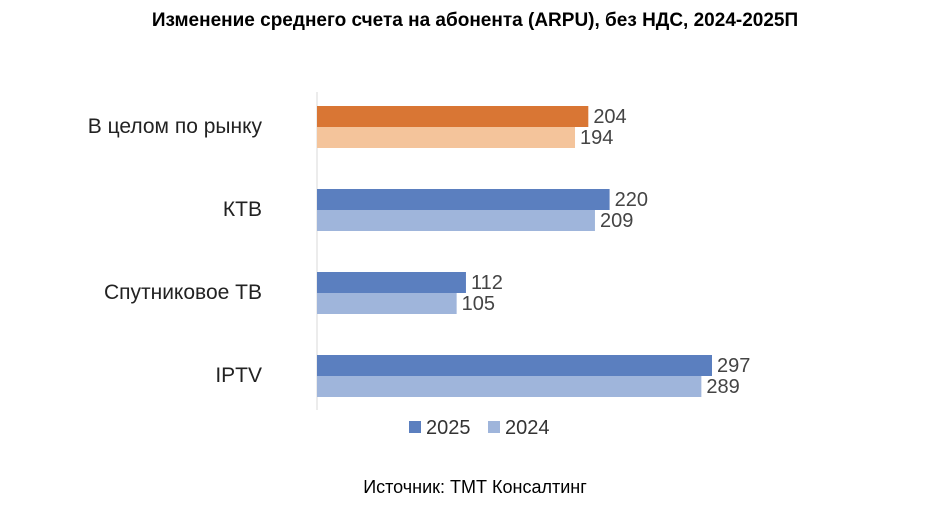 This screenshot has height=518, width=950. What do you see at coordinates (631, 200) in the screenshot?
I see `data-label-2025-1: 220` at bounding box center [631, 200].